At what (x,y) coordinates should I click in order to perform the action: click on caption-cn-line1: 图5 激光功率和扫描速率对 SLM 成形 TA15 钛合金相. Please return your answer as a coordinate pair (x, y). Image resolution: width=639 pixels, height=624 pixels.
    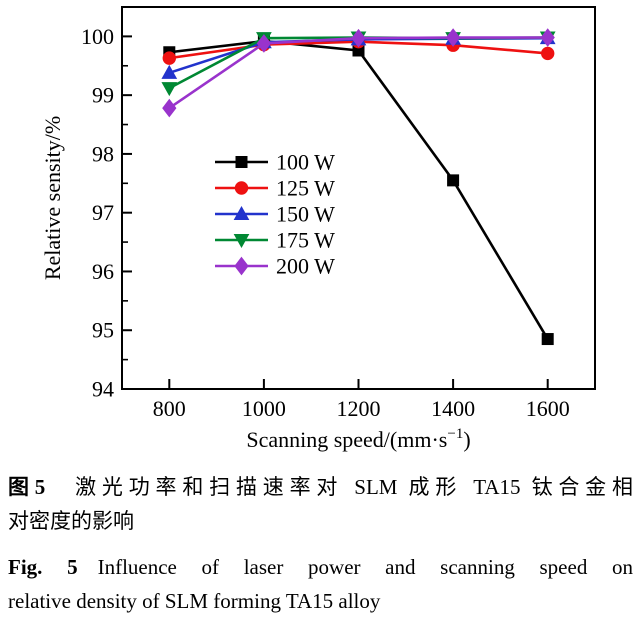
    Looking at the image, I should click on (320, 487).